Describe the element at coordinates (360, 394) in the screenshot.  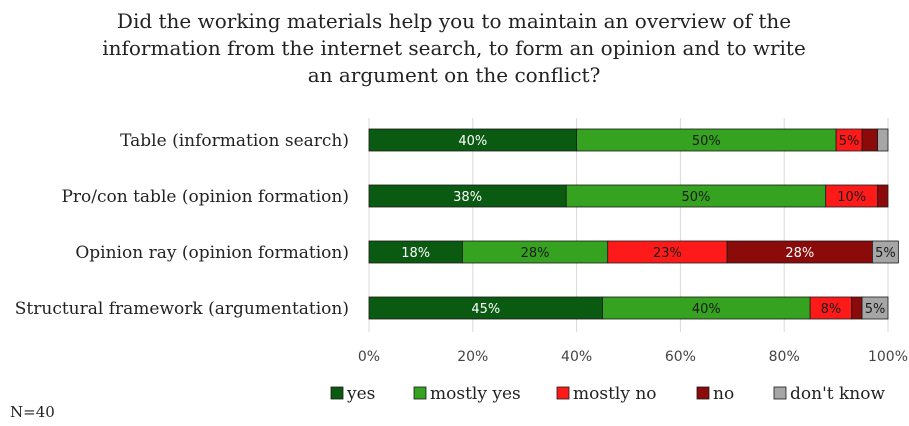
I see `legend-label: yes` at that location.